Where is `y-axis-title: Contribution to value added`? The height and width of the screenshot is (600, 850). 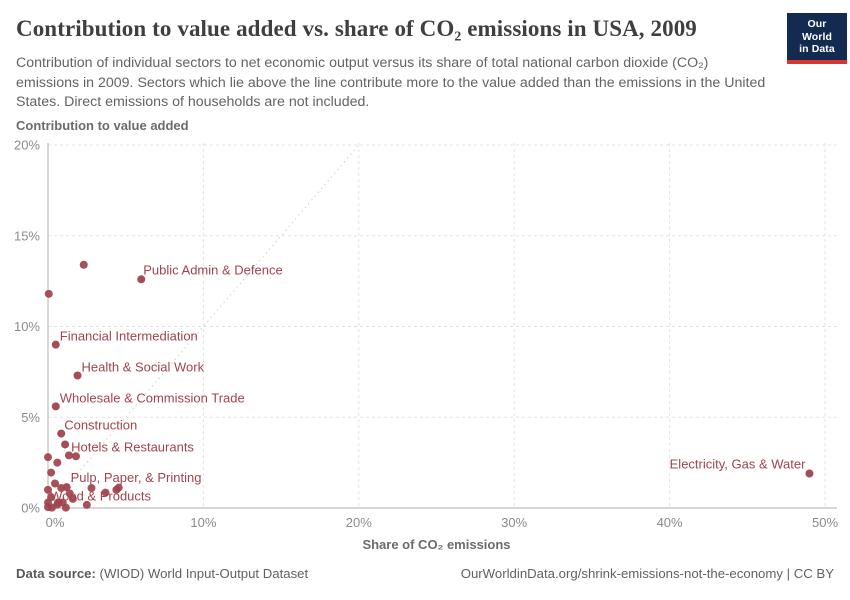
y-axis-title: Contribution to value added is located at coordinates (102, 125).